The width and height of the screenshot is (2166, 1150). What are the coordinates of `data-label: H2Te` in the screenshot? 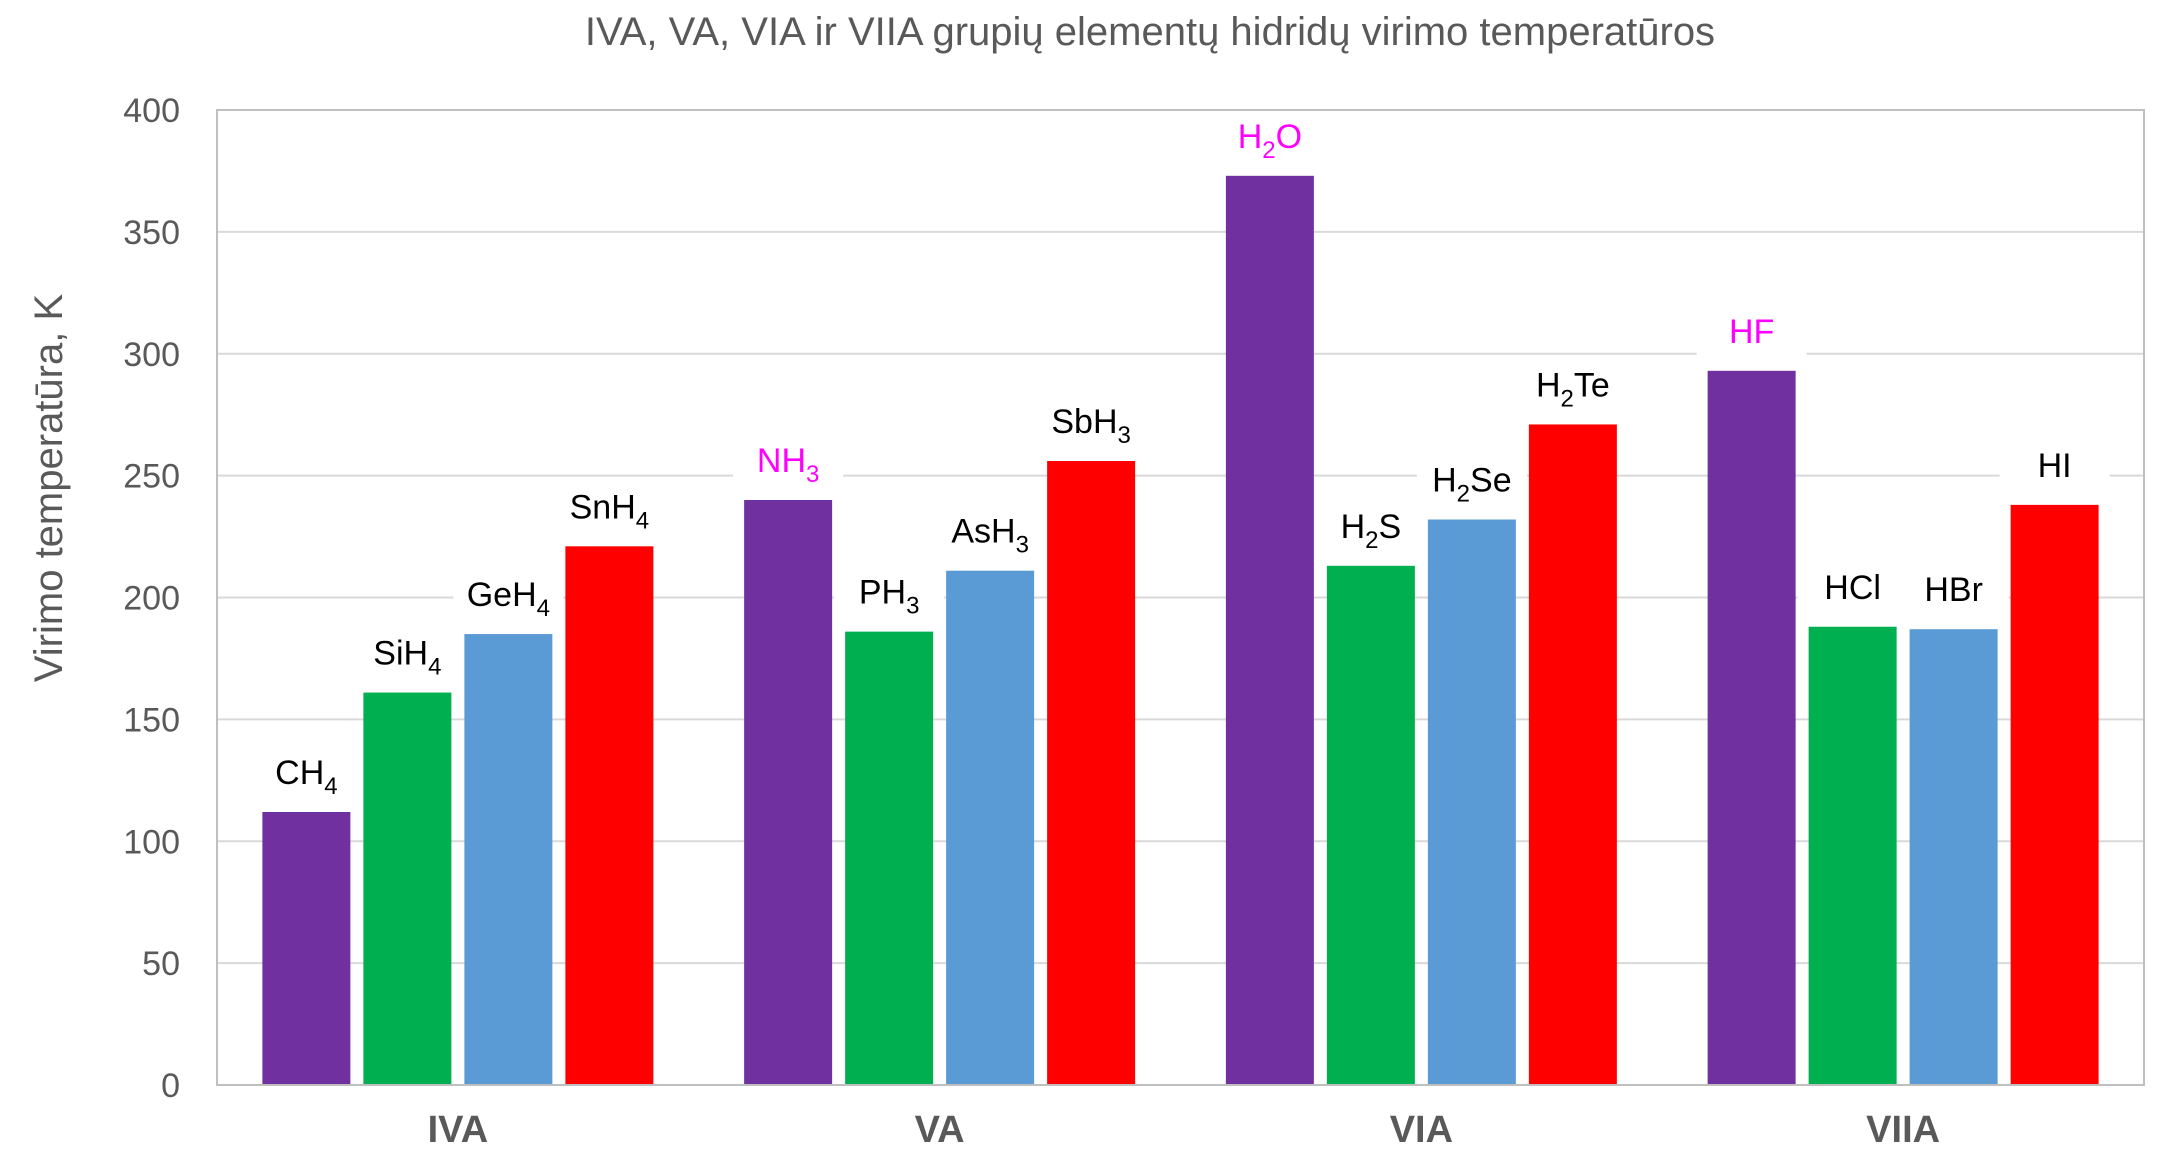 It's located at (1573, 389).